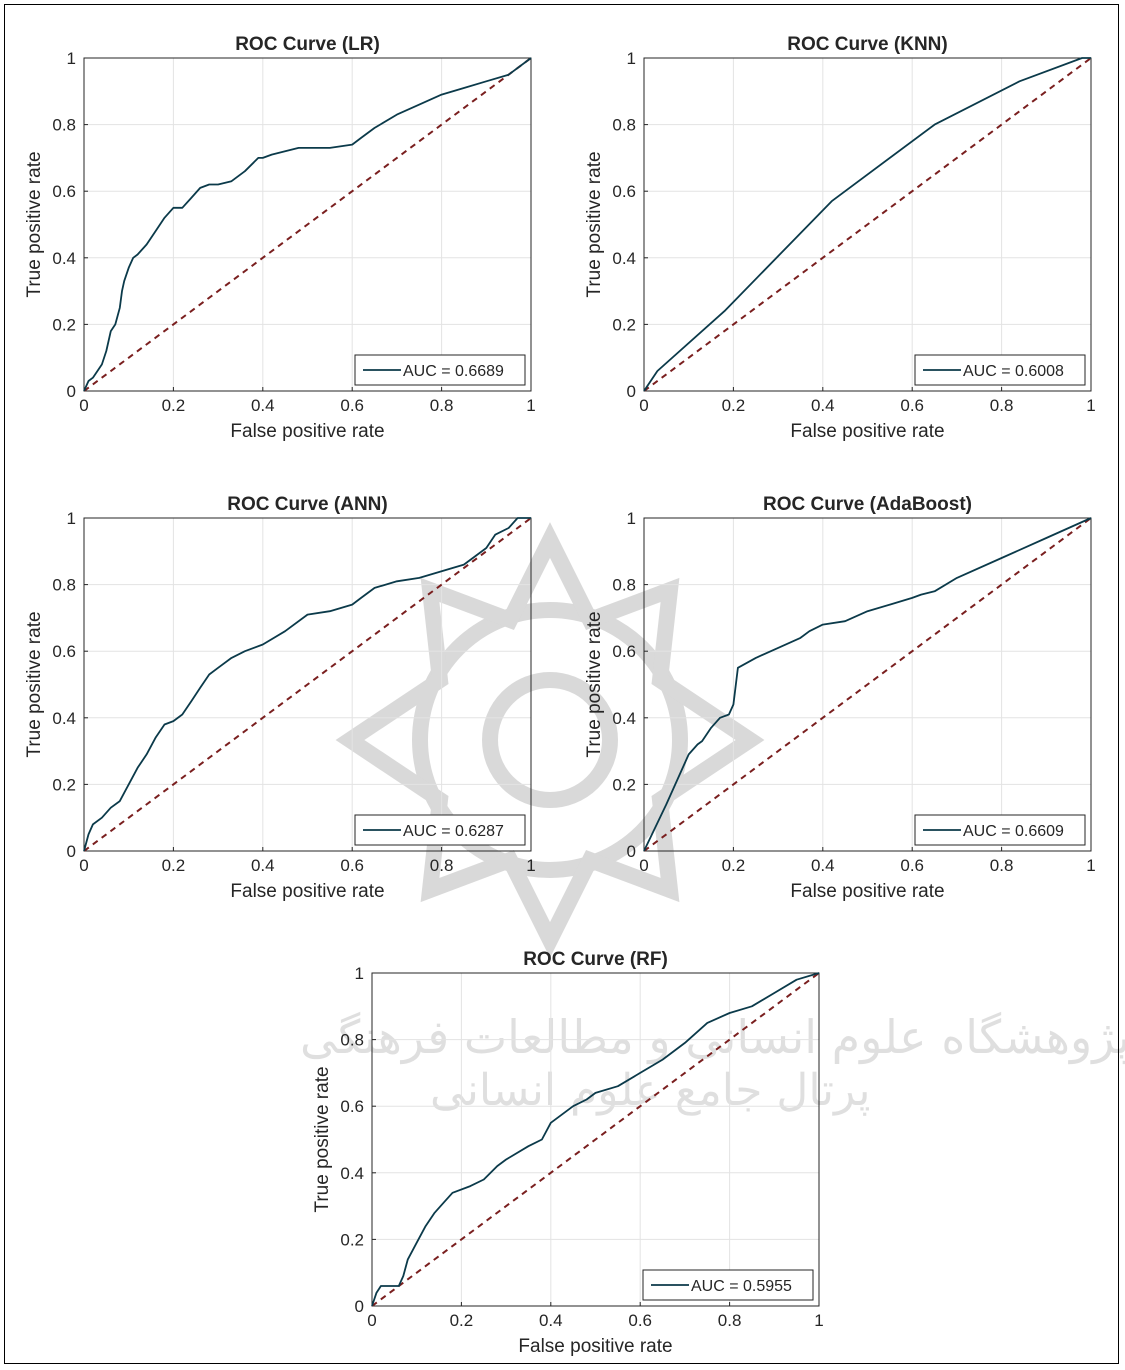 This screenshot has width=1125, height=1370. Describe the element at coordinates (867, 504) in the screenshot. I see `chart-title: ROC Curve (AdaBoost)` at that location.